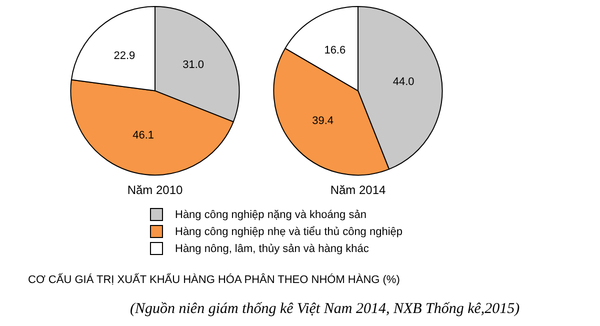 The height and width of the screenshot is (326, 600). What do you see at coordinates (193, 64) in the screenshot?
I see `data-label: 31.0` at bounding box center [193, 64].